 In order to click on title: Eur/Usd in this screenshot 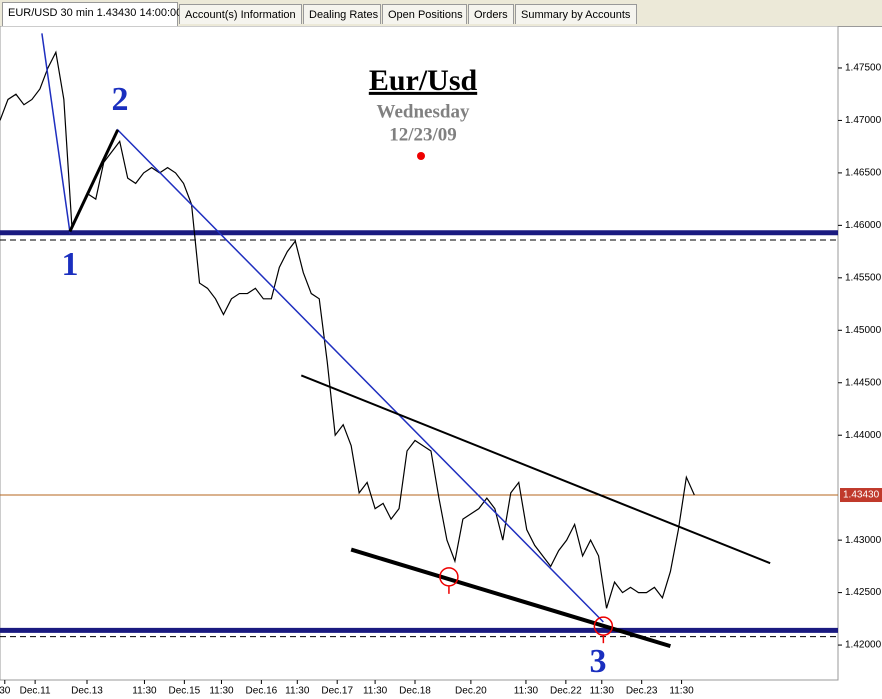, I will do `click(423, 80)`.